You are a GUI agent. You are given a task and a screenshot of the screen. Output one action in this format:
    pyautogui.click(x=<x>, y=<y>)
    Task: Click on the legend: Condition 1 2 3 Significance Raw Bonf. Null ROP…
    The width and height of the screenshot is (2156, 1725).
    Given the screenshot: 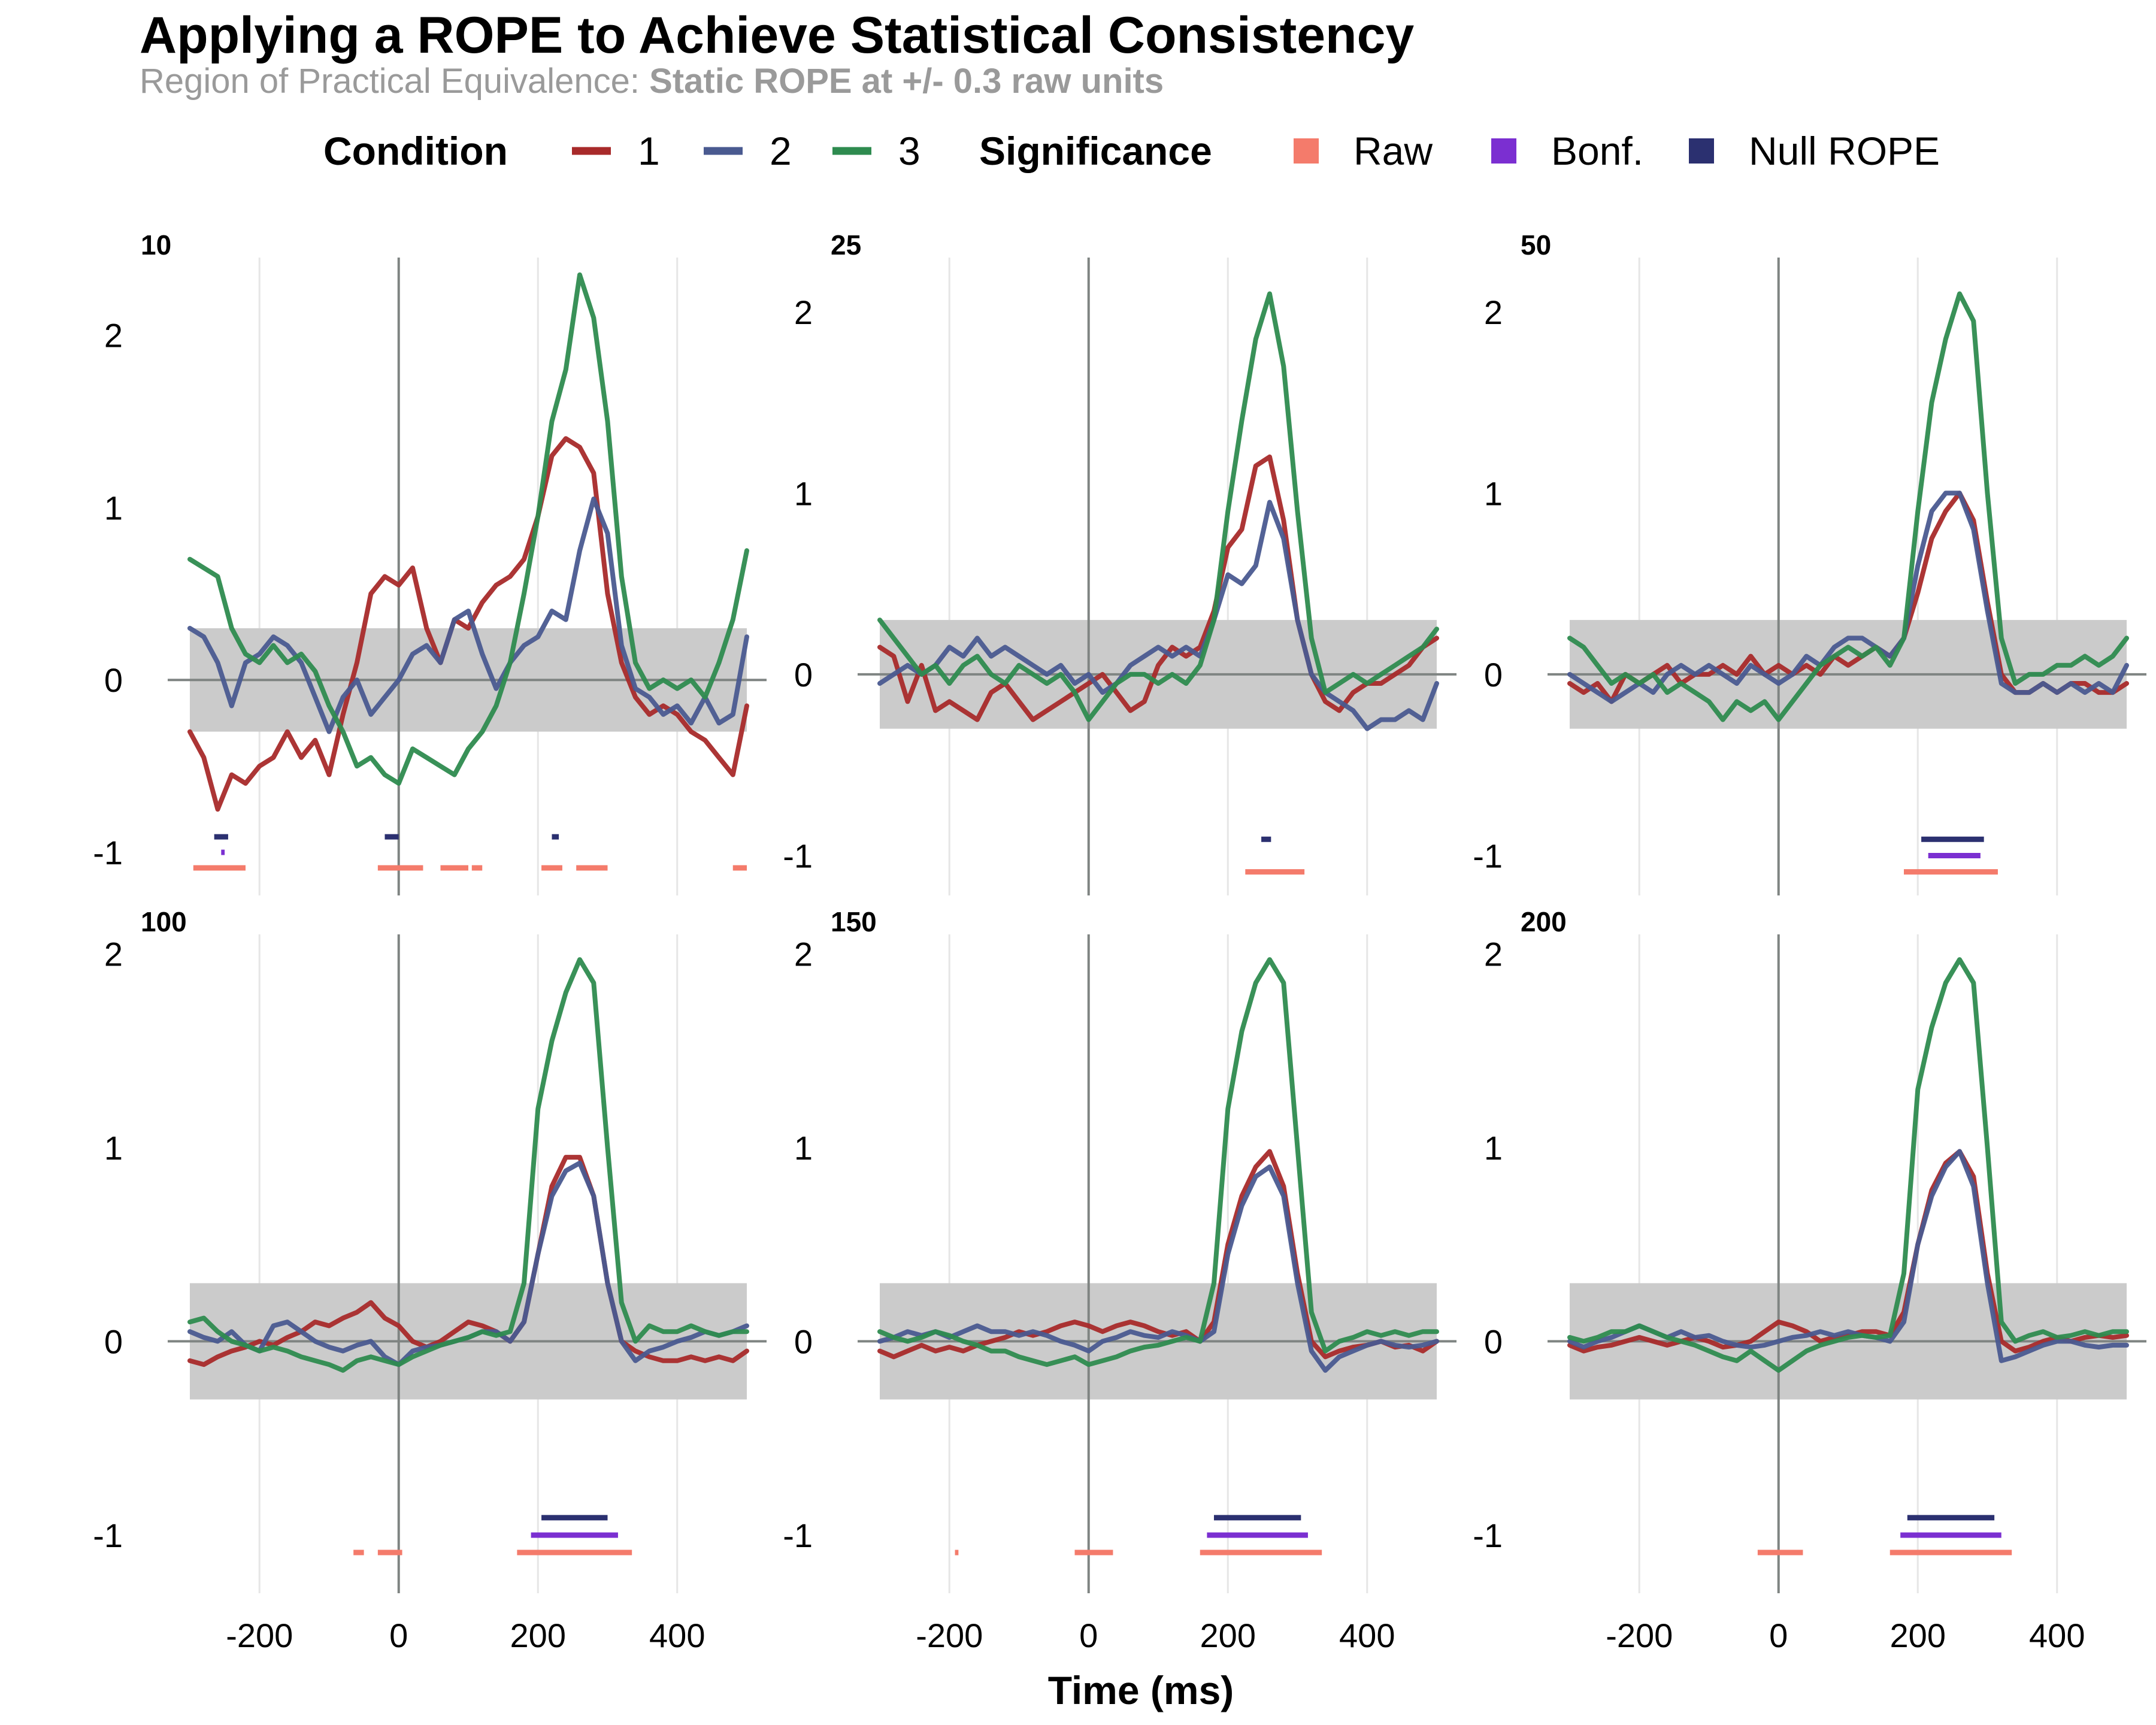 What is the action you would take?
    pyautogui.click(x=1131, y=151)
    